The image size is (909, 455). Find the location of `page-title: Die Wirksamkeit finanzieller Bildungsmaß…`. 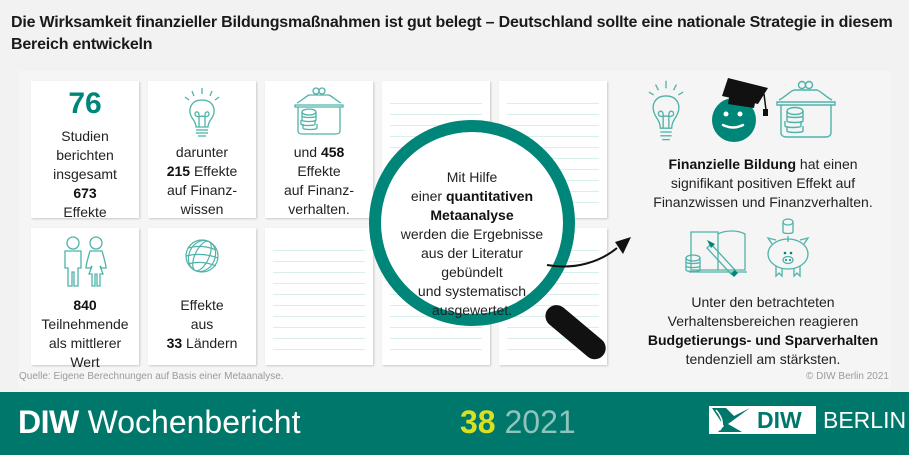

page-title: Die Wirksamkeit finanzieller Bildungsmaß… is located at coordinates (452, 33).